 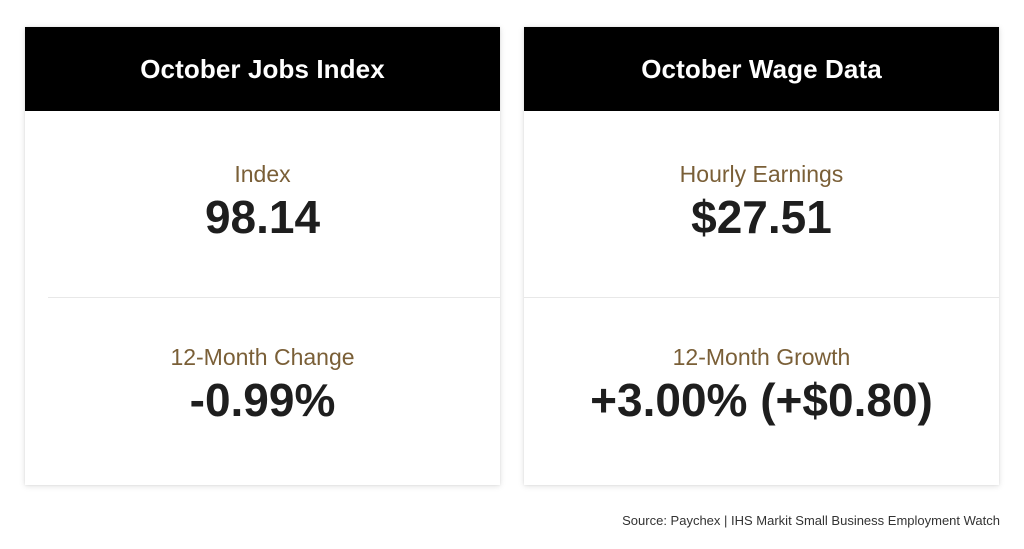 What do you see at coordinates (761, 400) in the screenshot?
I see `metric-value: +3.00% (+$0.80)` at bounding box center [761, 400].